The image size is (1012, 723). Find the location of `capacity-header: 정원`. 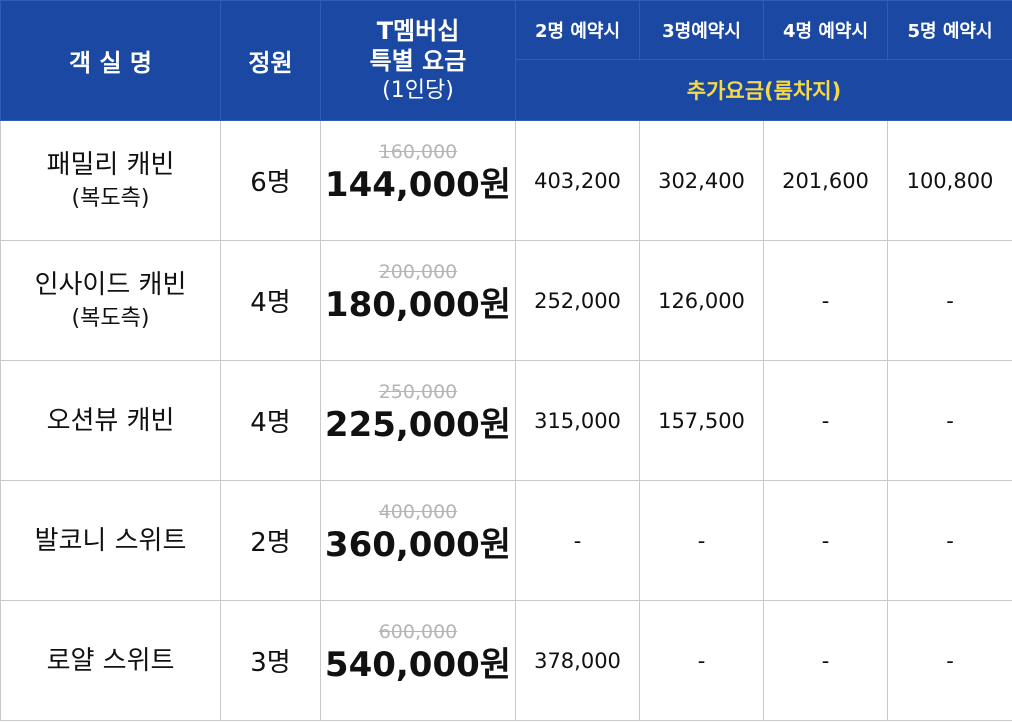

capacity-header: 정원 is located at coordinates (270, 60).